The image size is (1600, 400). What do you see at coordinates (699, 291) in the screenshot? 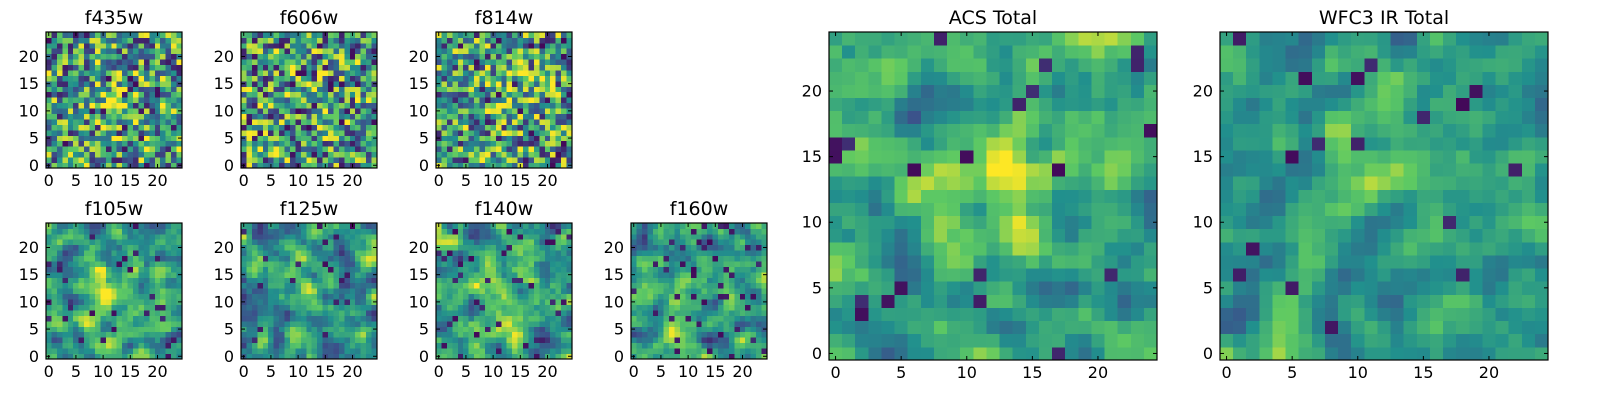
I see `heatmap-cells` at bounding box center [699, 291].